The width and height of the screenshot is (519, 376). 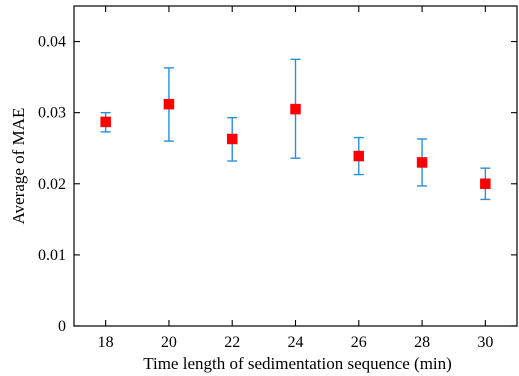 I want to click on y-tick-label-0: 0, so click(x=62, y=326).